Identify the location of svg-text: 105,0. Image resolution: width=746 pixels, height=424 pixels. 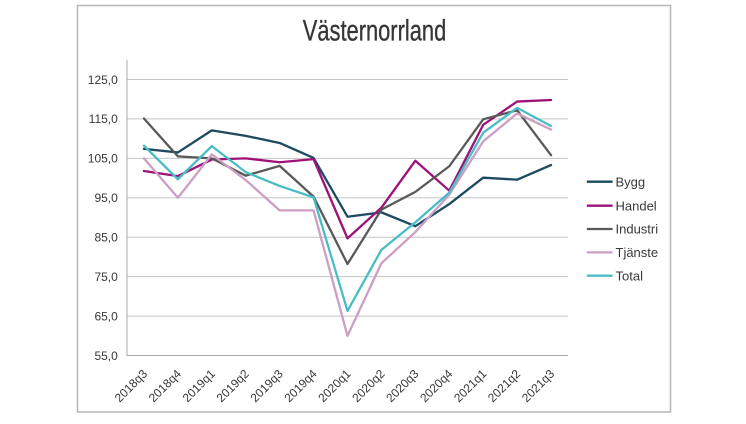
(103, 159).